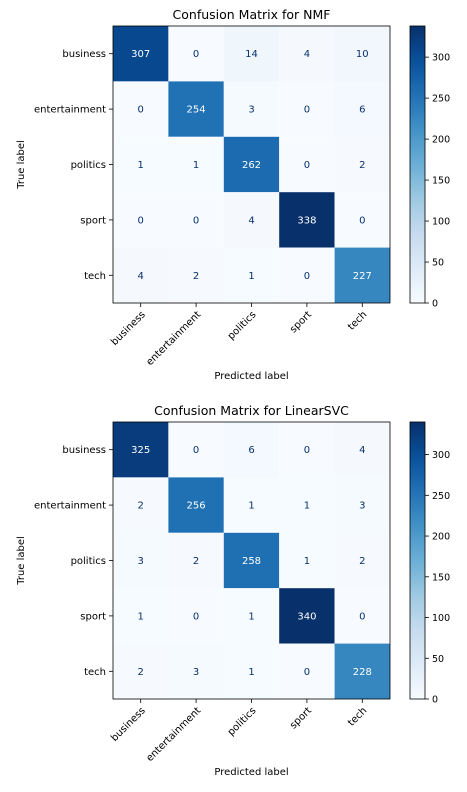  I want to click on cell-value-label: 10, so click(362, 54).